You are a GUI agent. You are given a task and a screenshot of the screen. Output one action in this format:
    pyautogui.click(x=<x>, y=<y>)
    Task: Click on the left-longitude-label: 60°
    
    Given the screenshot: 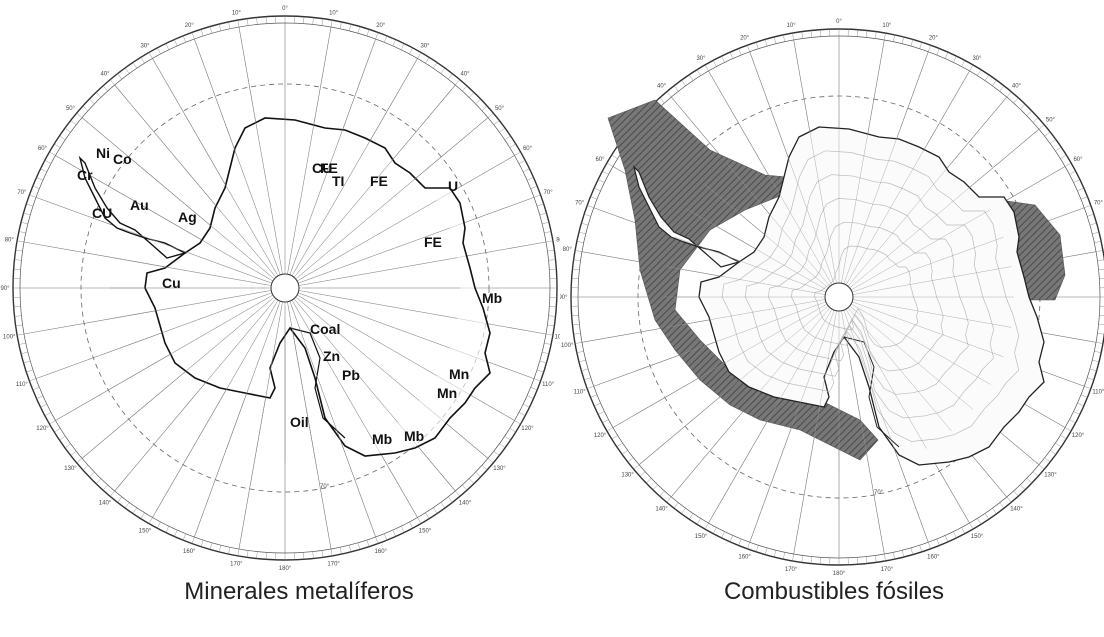 What is the action you would take?
    pyautogui.click(x=528, y=149)
    